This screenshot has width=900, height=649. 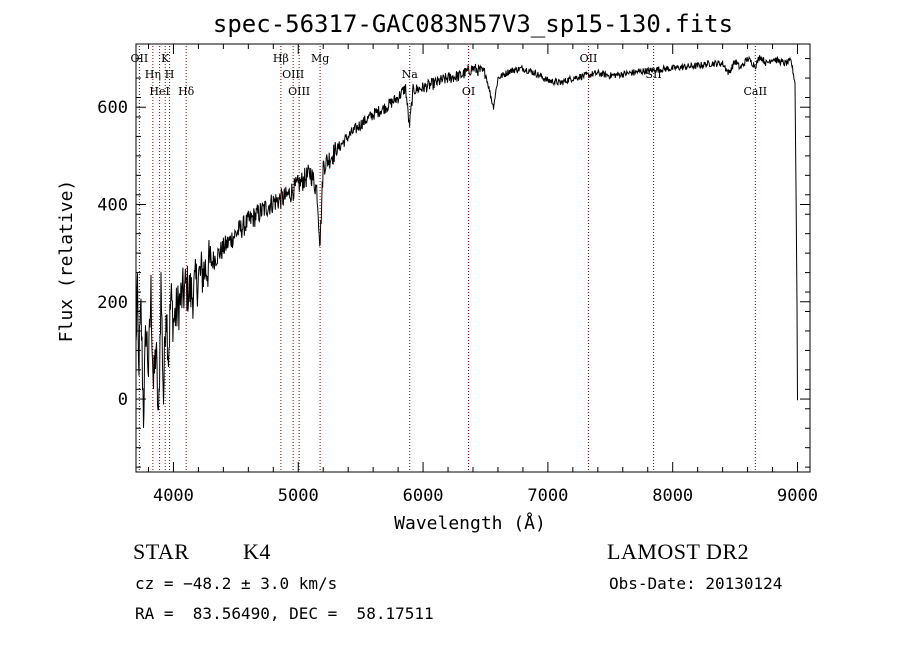 I want to click on y-tick-label: 200, so click(x=112, y=303).